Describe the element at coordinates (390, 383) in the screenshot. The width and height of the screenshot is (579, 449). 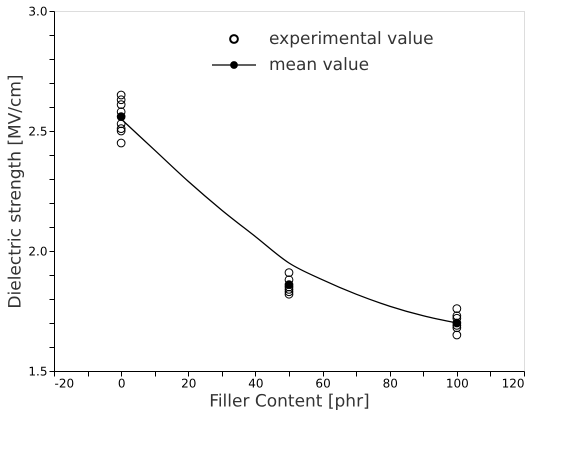
I see `x-tick-label: 80` at that location.